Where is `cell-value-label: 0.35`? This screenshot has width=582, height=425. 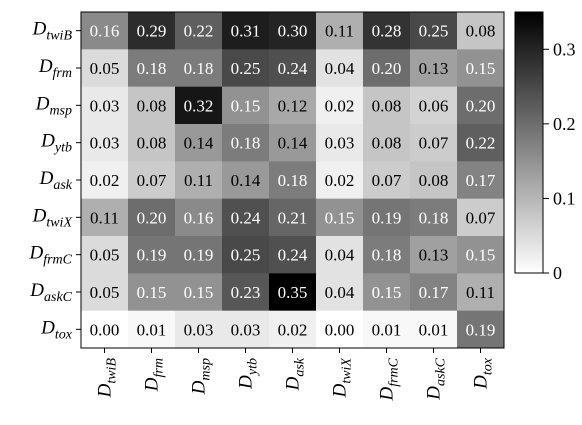
cell-value-label: 0.35 is located at coordinates (293, 292).